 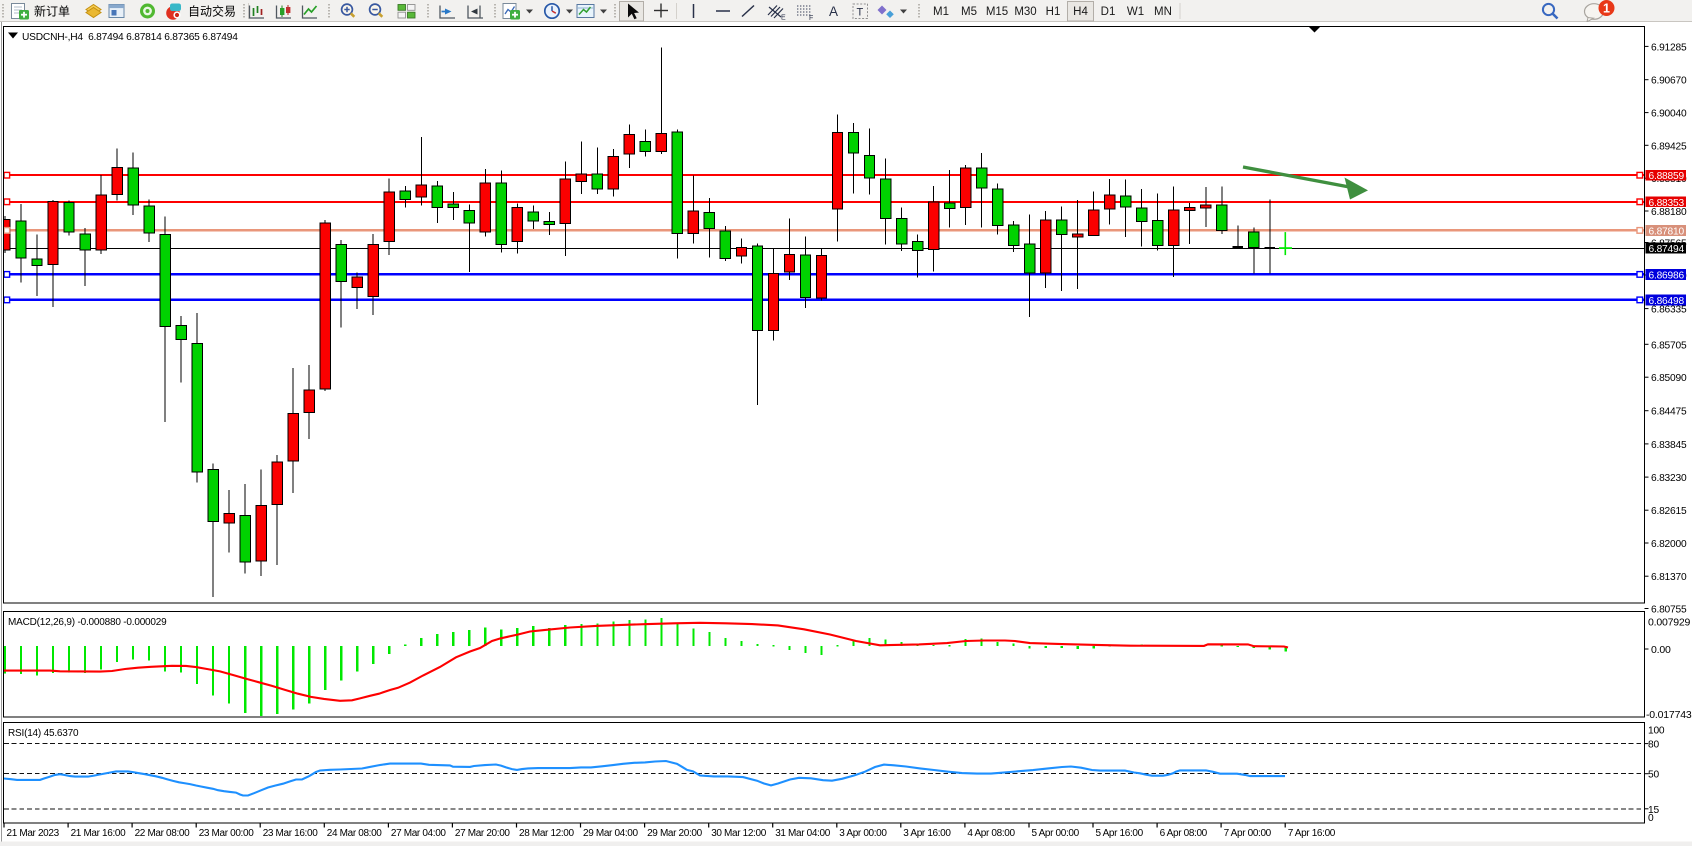 What do you see at coordinates (1135, 12) in the screenshot?
I see `svg-text: W1` at bounding box center [1135, 12].